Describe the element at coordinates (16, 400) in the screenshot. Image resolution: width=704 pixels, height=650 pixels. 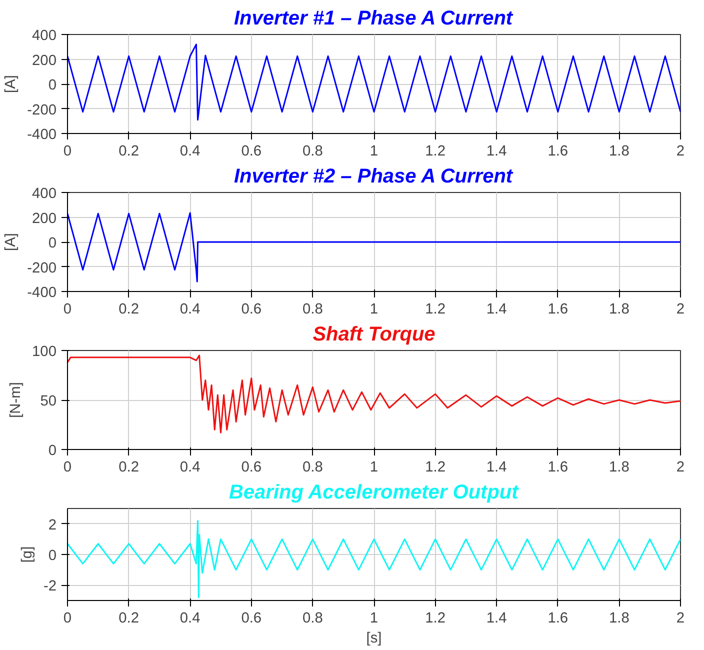
I see `y-axis-title: [N-m]` at that location.